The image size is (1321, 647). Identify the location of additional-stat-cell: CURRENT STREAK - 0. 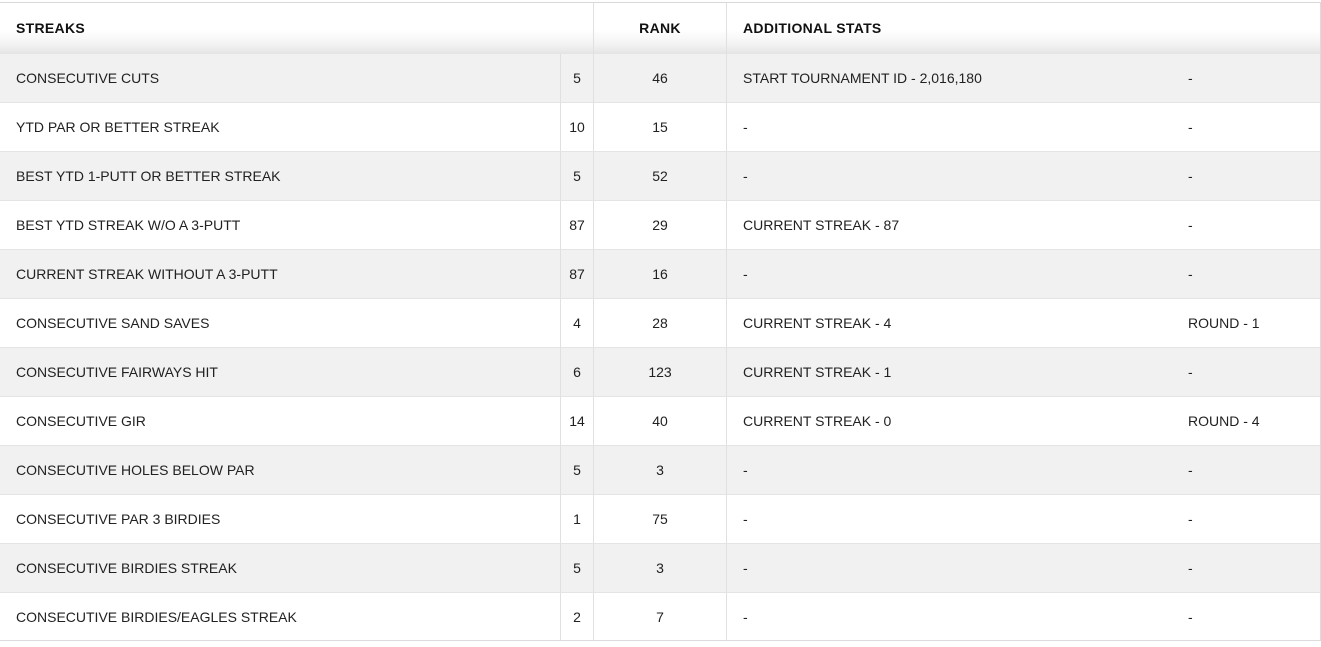
(957, 421).